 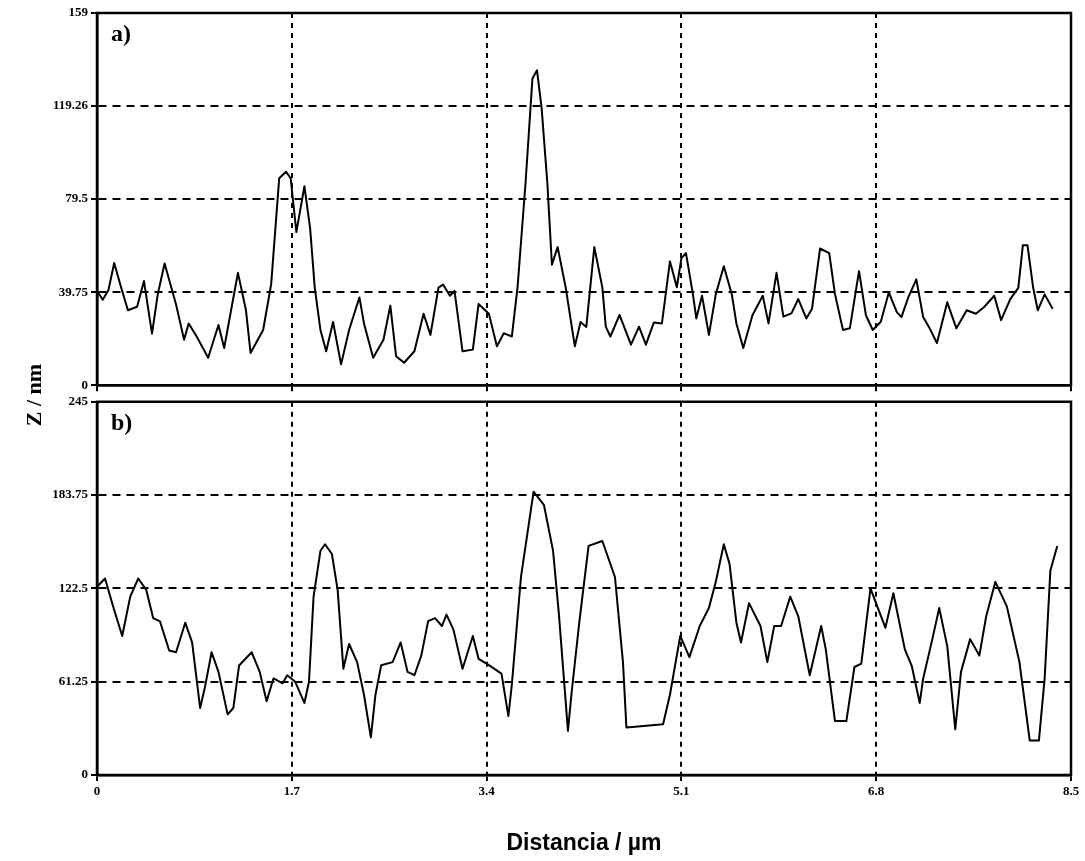 What do you see at coordinates (73, 681) in the screenshot?
I see `y-tick-label: 61.25` at bounding box center [73, 681].